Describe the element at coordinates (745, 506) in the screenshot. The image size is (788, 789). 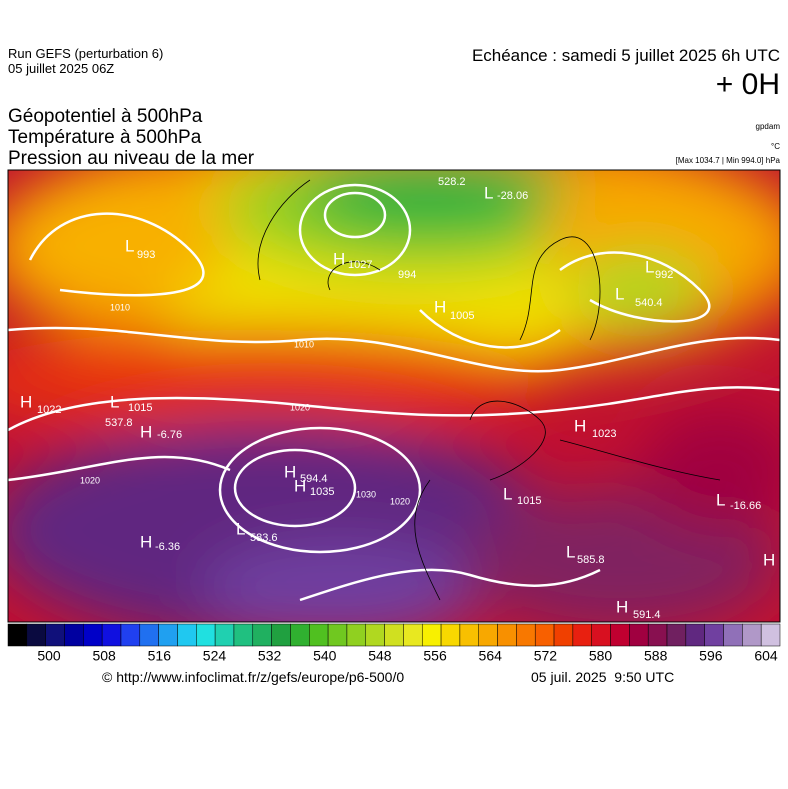
I see `map-label: -16.66` at that location.